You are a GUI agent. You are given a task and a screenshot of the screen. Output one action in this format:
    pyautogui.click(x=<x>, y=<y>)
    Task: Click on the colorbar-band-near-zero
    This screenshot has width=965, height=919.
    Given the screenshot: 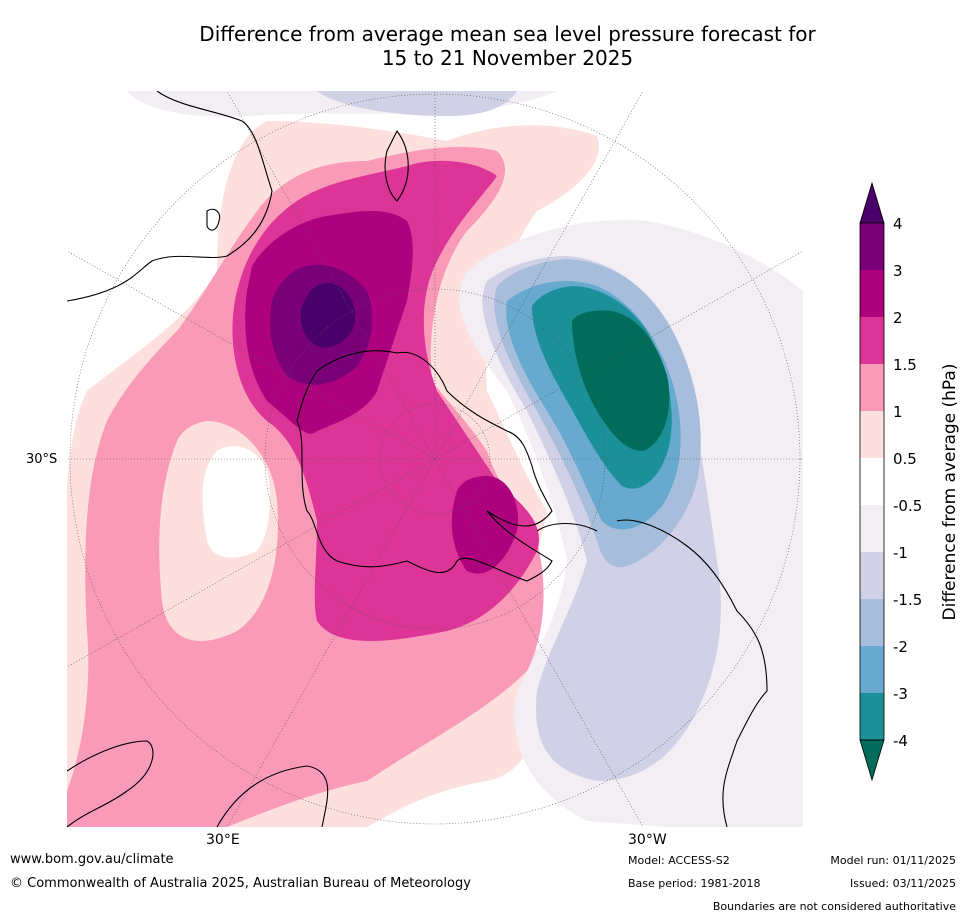 What is the action you would take?
    pyautogui.click(x=872, y=481)
    